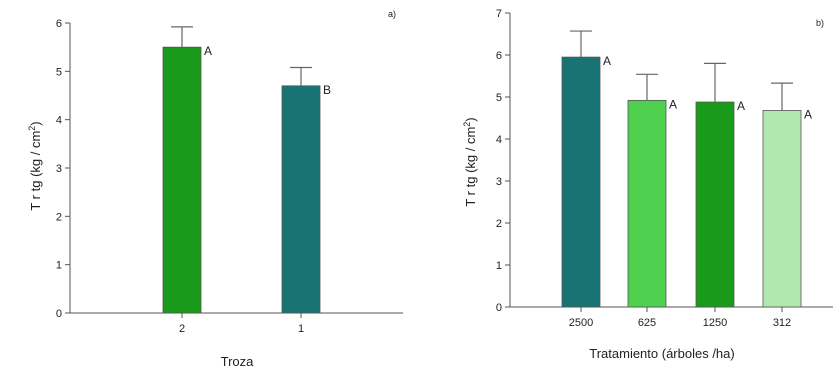 This screenshot has width=838, height=372. Describe the element at coordinates (782, 323) in the screenshot. I see `x-tick-label-b-312: 312` at that location.